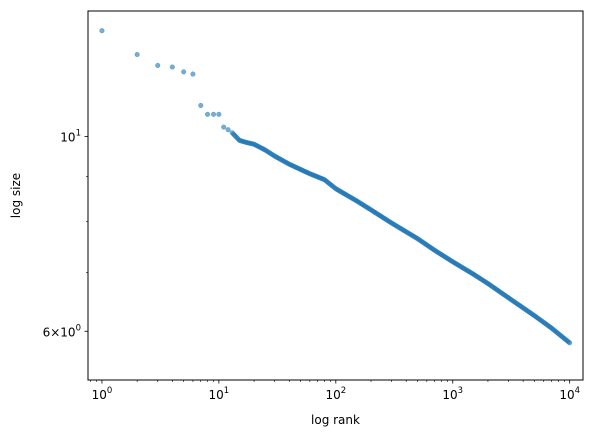 The height and width of the screenshot is (437, 594). Describe the element at coordinates (335, 420) in the screenshot. I see `x-axis-label: log rank` at that location.